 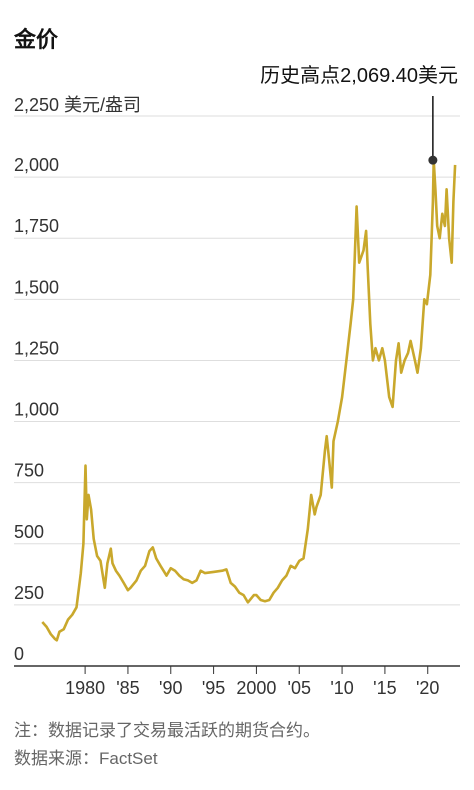 What do you see at coordinates (36, 287) in the screenshot?
I see `y-tick-label: 1,500` at bounding box center [36, 287].